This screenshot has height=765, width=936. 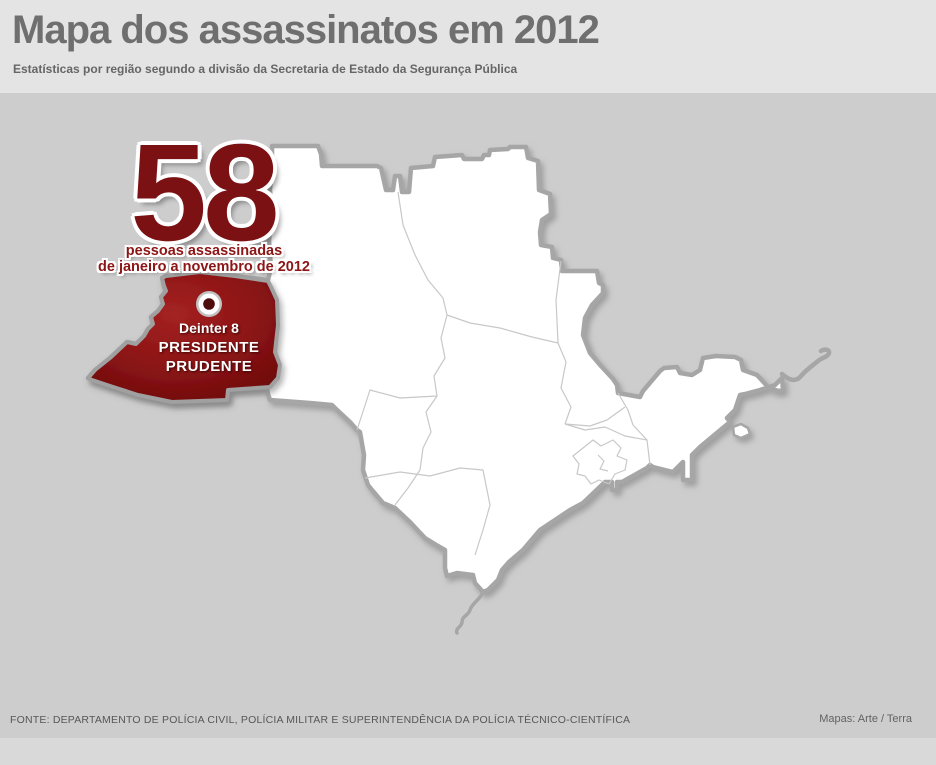 I want to click on stat-caption-line1: pessoas assassinadas, so click(x=204, y=251).